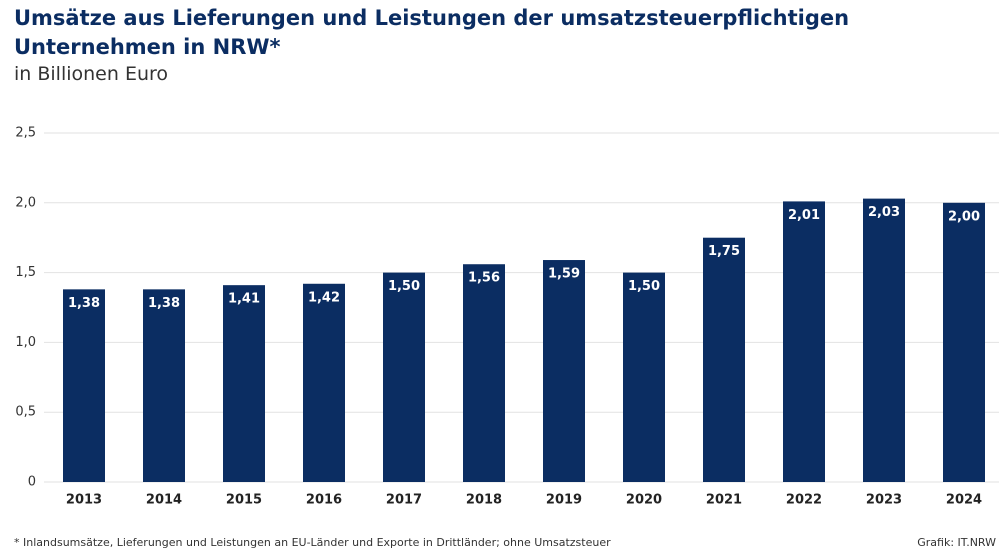 The width and height of the screenshot is (999, 554). I want to click on x-tick-label: 2022, so click(804, 500).